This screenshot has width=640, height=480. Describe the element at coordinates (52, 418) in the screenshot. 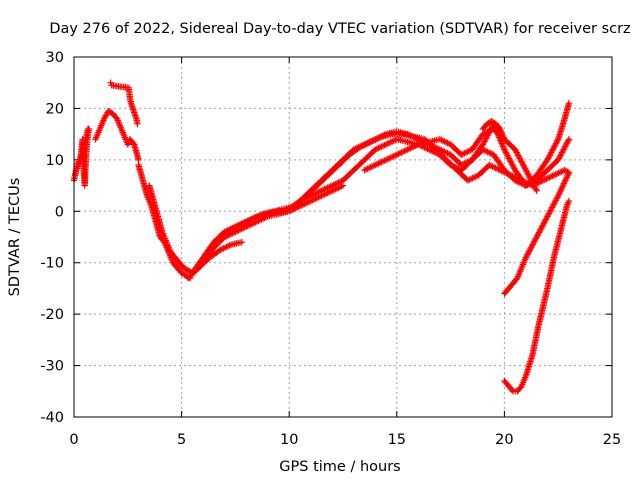

I see `y-tick-label: -40` at that location.